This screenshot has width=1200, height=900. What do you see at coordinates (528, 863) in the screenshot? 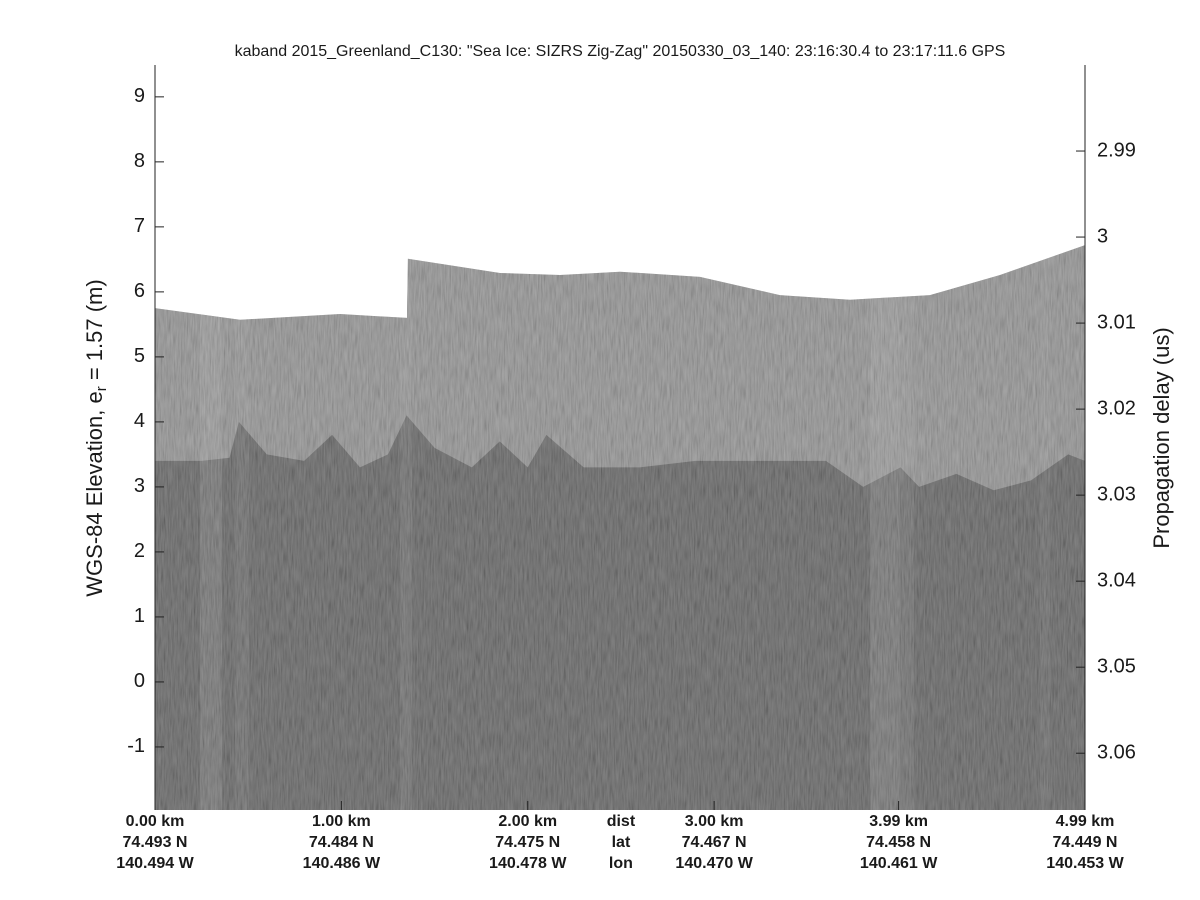
I see `x-tick-lon: 140.478 W` at bounding box center [528, 863].